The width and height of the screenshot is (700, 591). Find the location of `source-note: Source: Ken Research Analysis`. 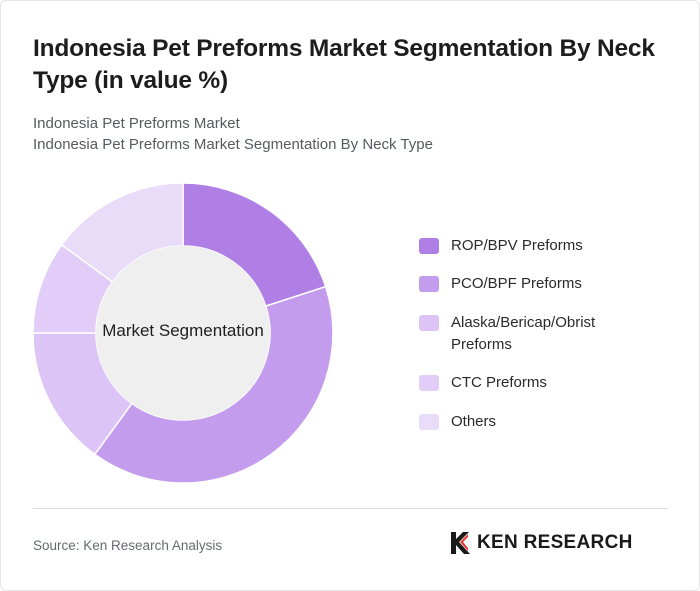

source-note: Source: Ken Research Analysis is located at coordinates (128, 545).